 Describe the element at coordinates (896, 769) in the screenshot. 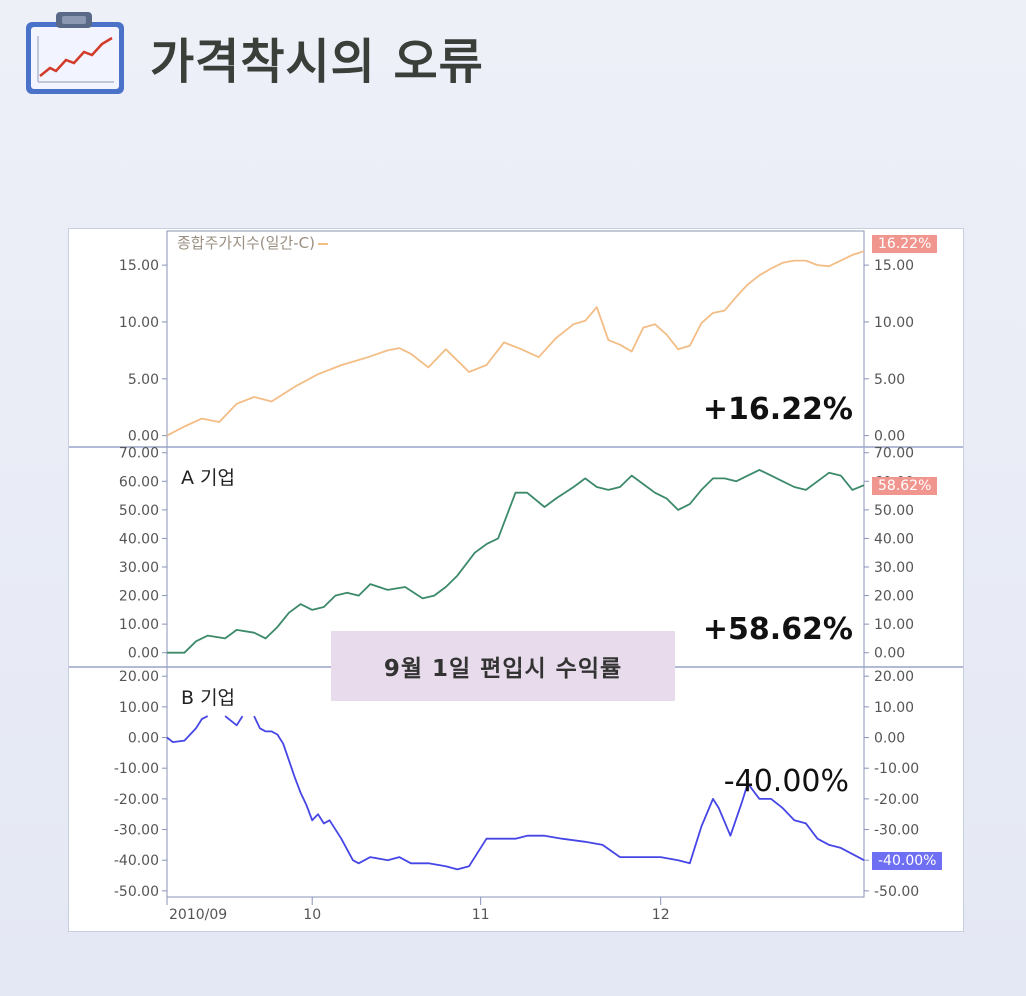

I see `ytick-label-right: -10.00` at that location.